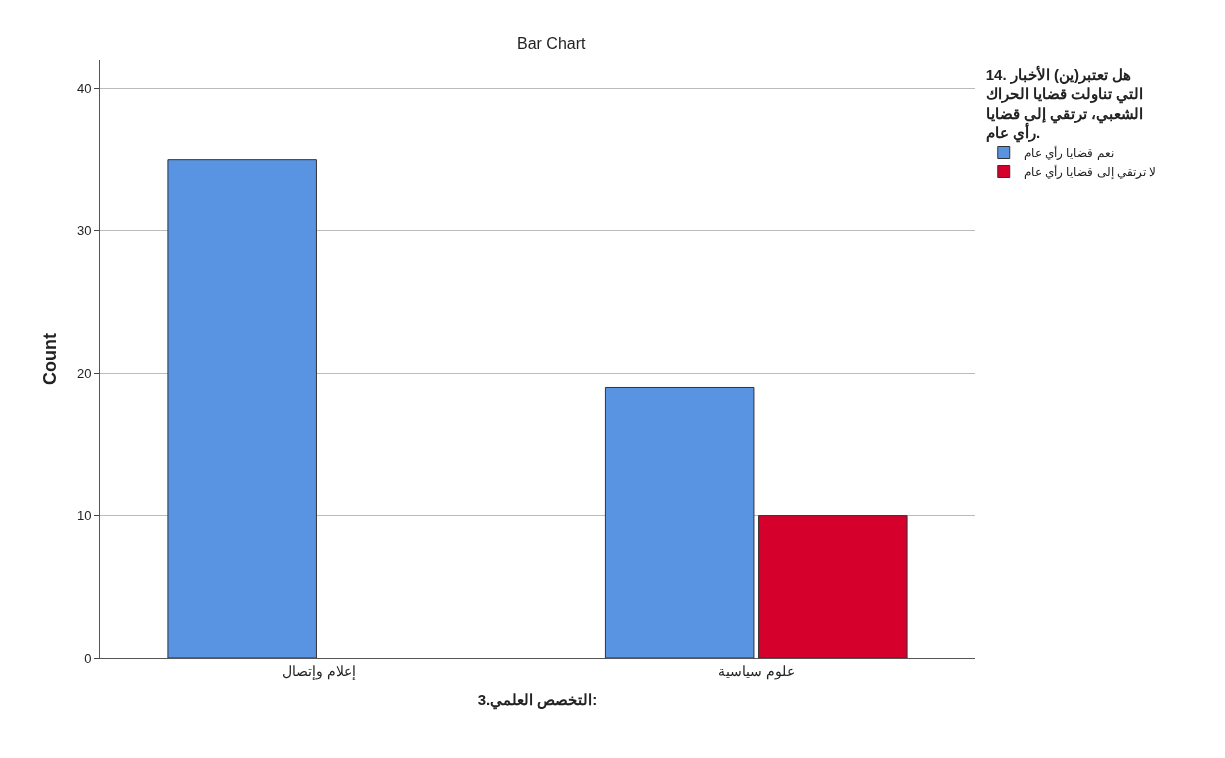  I want to click on x-tick-label: علوم سياسية, so click(756, 671).